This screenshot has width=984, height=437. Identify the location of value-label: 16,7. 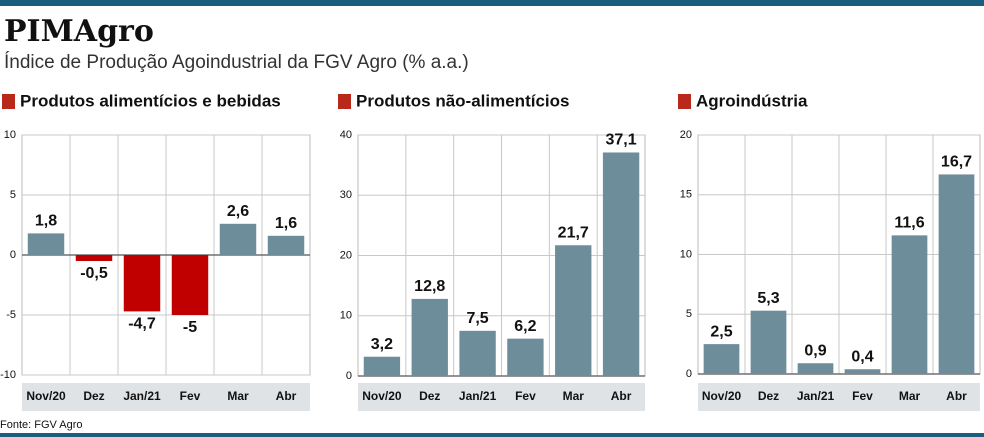
(956, 162).